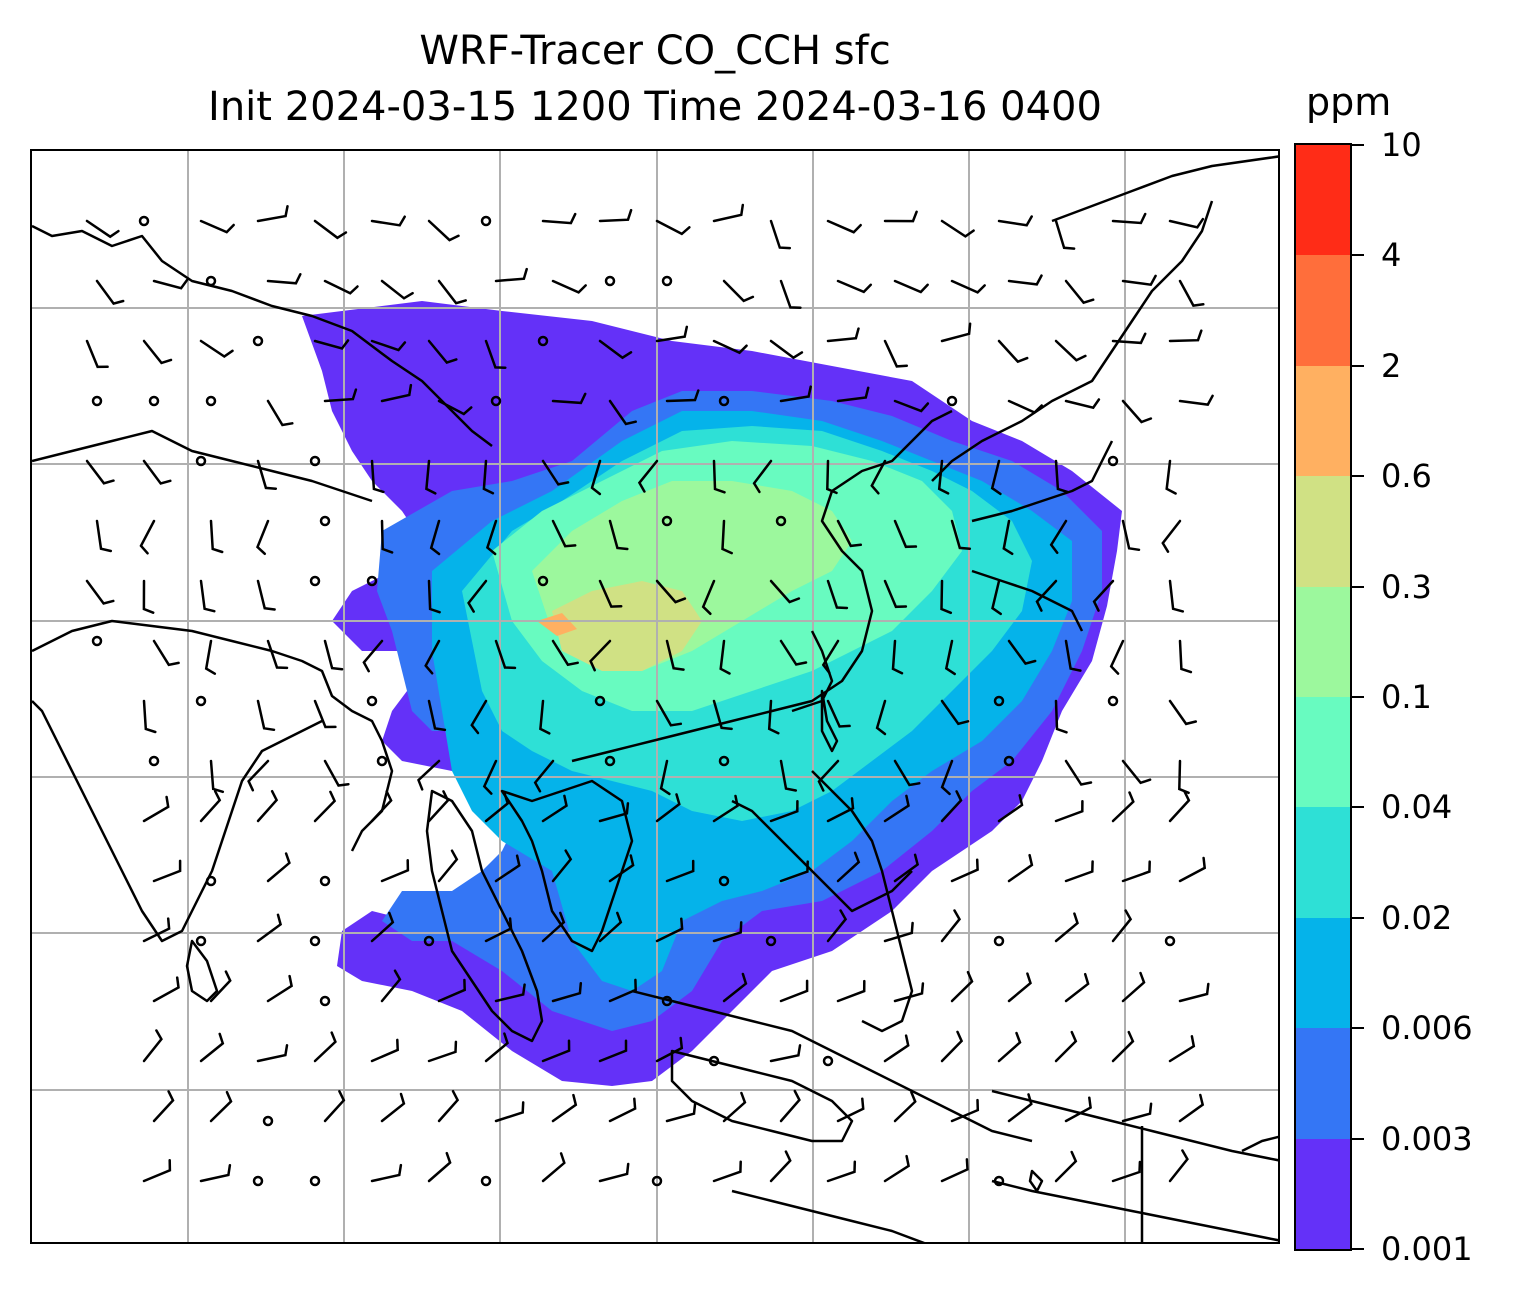 Image resolution: width=1528 pixels, height=1306 pixels. What do you see at coordinates (1406, 476) in the screenshot?
I see `colorbar-tick-label: 0.6` at bounding box center [1406, 476].